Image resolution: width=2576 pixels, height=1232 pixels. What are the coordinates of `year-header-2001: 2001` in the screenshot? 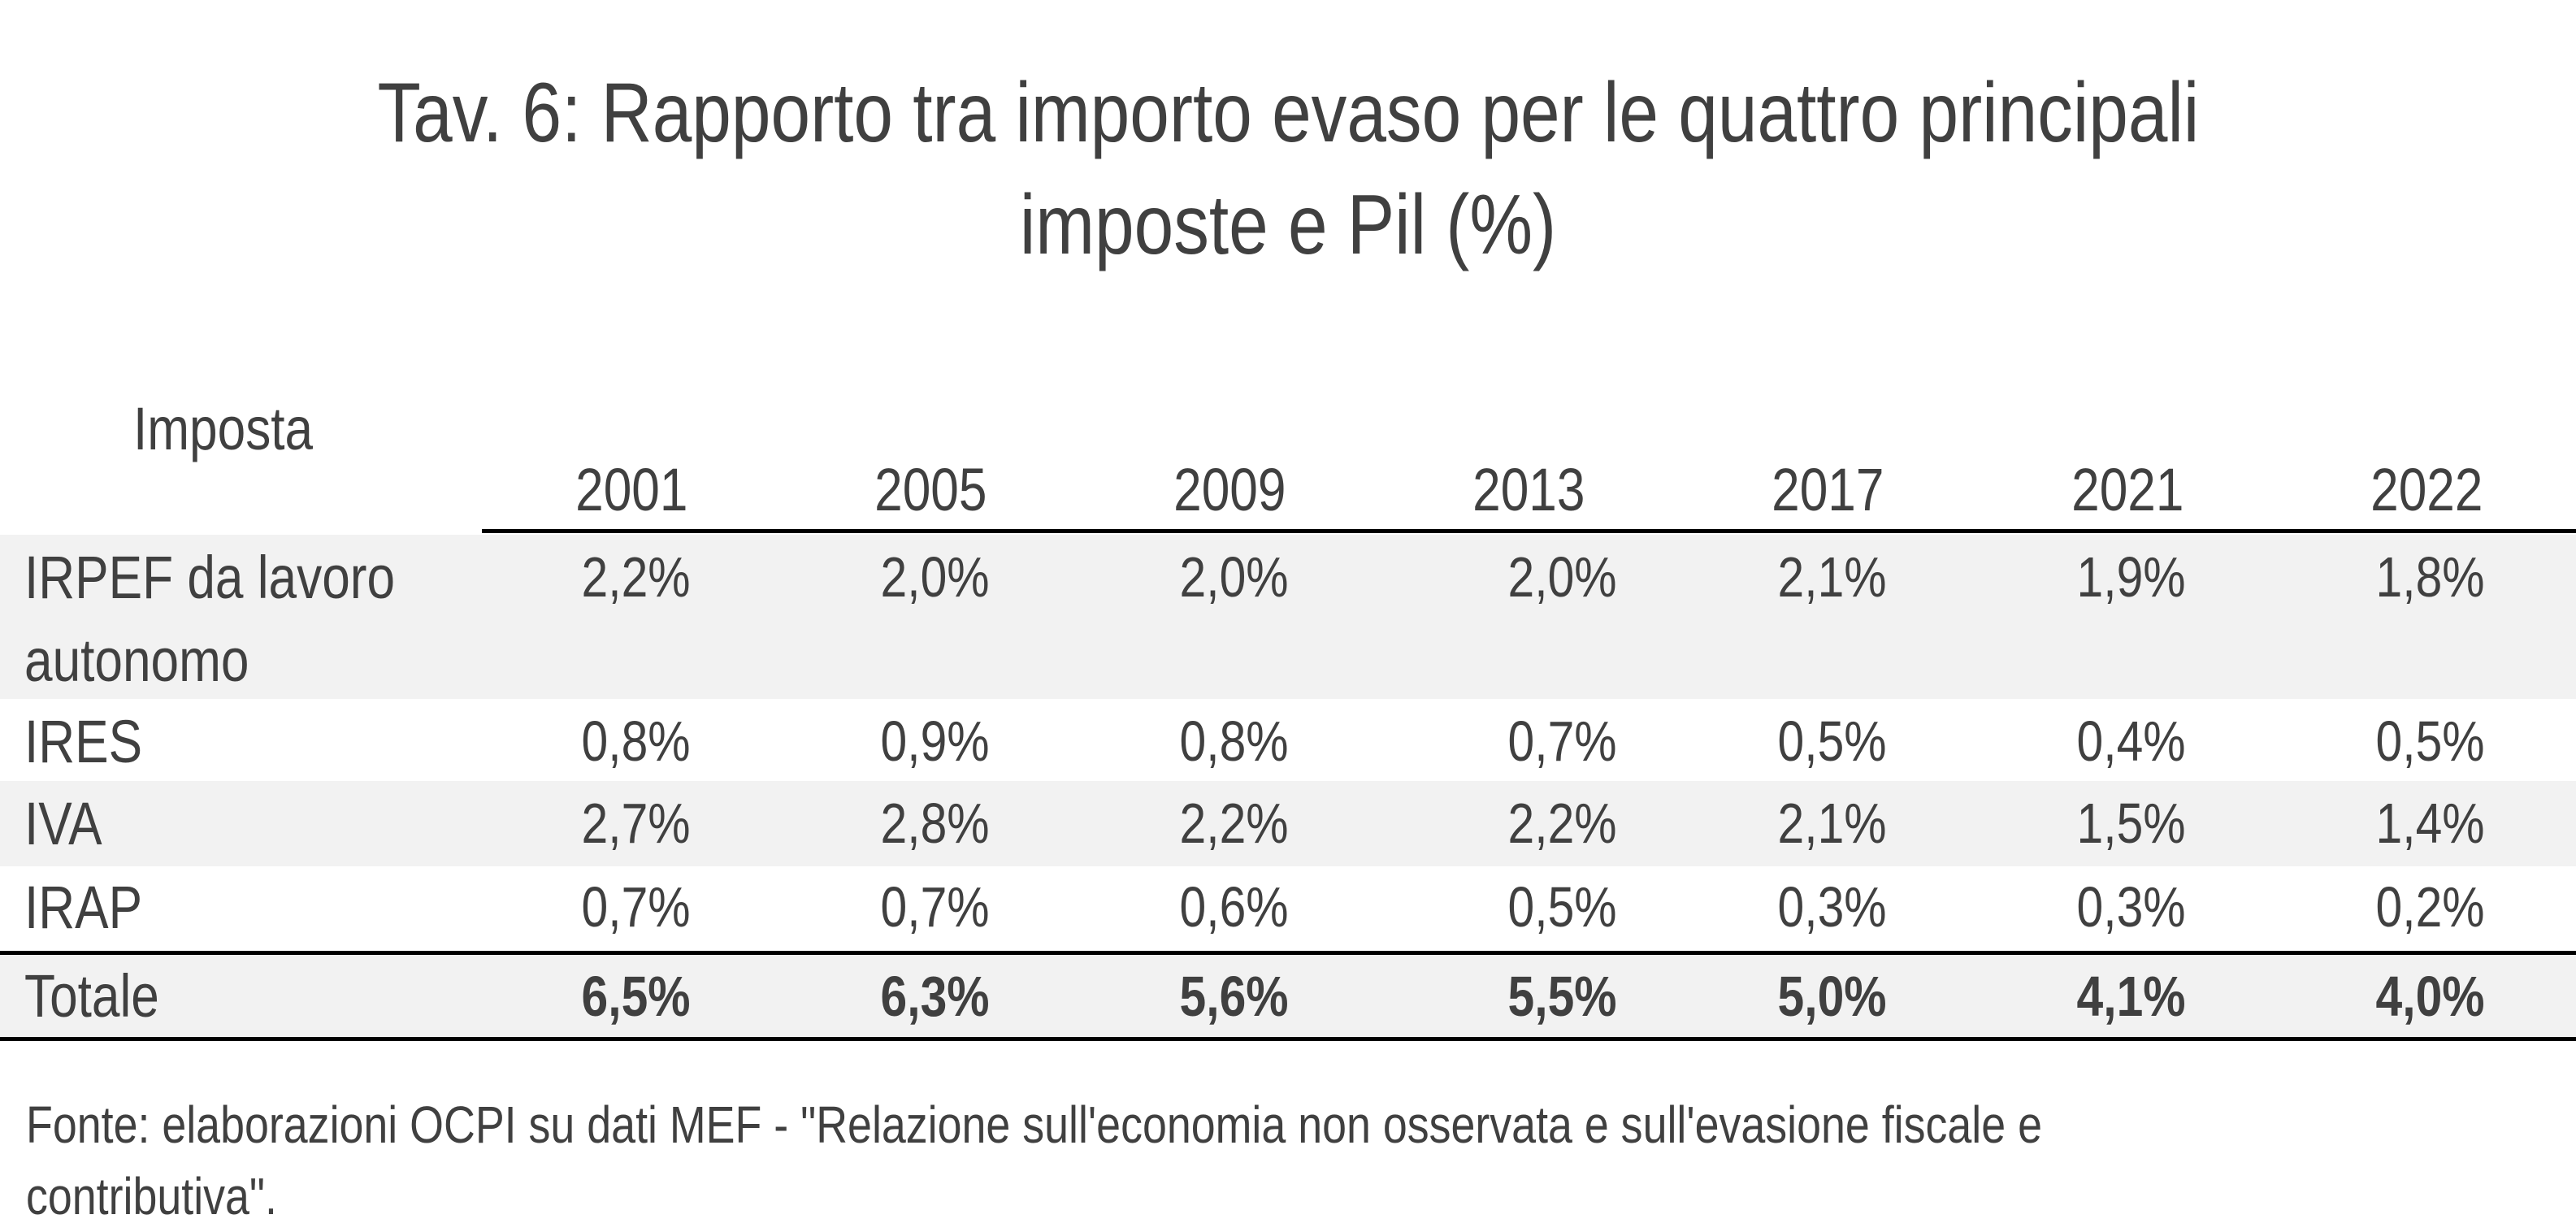 It's located at (631, 490).